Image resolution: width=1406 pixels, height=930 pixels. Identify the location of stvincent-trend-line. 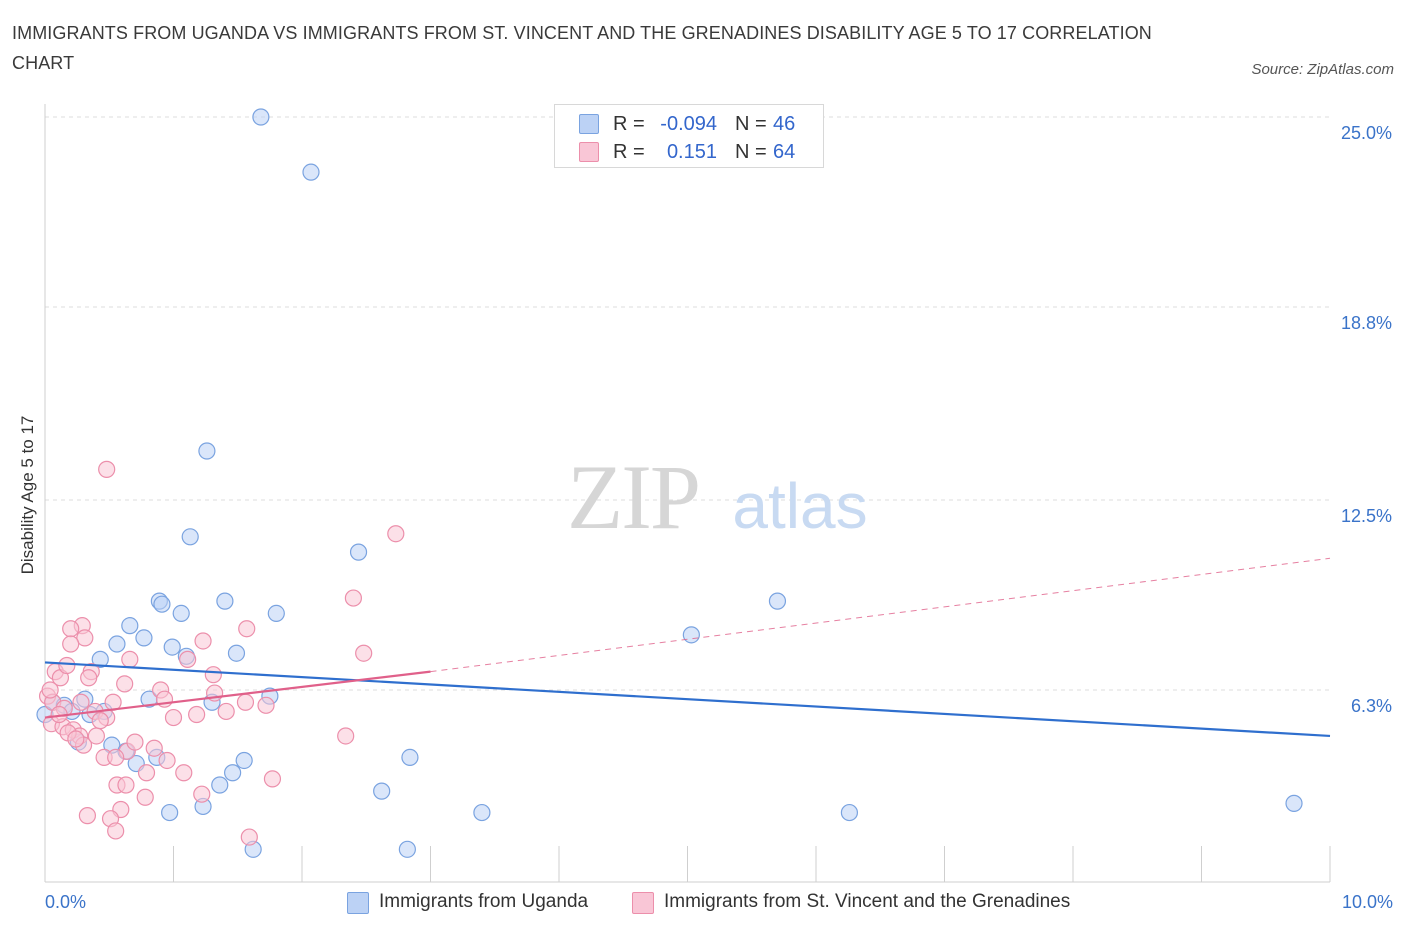
(237, 694).